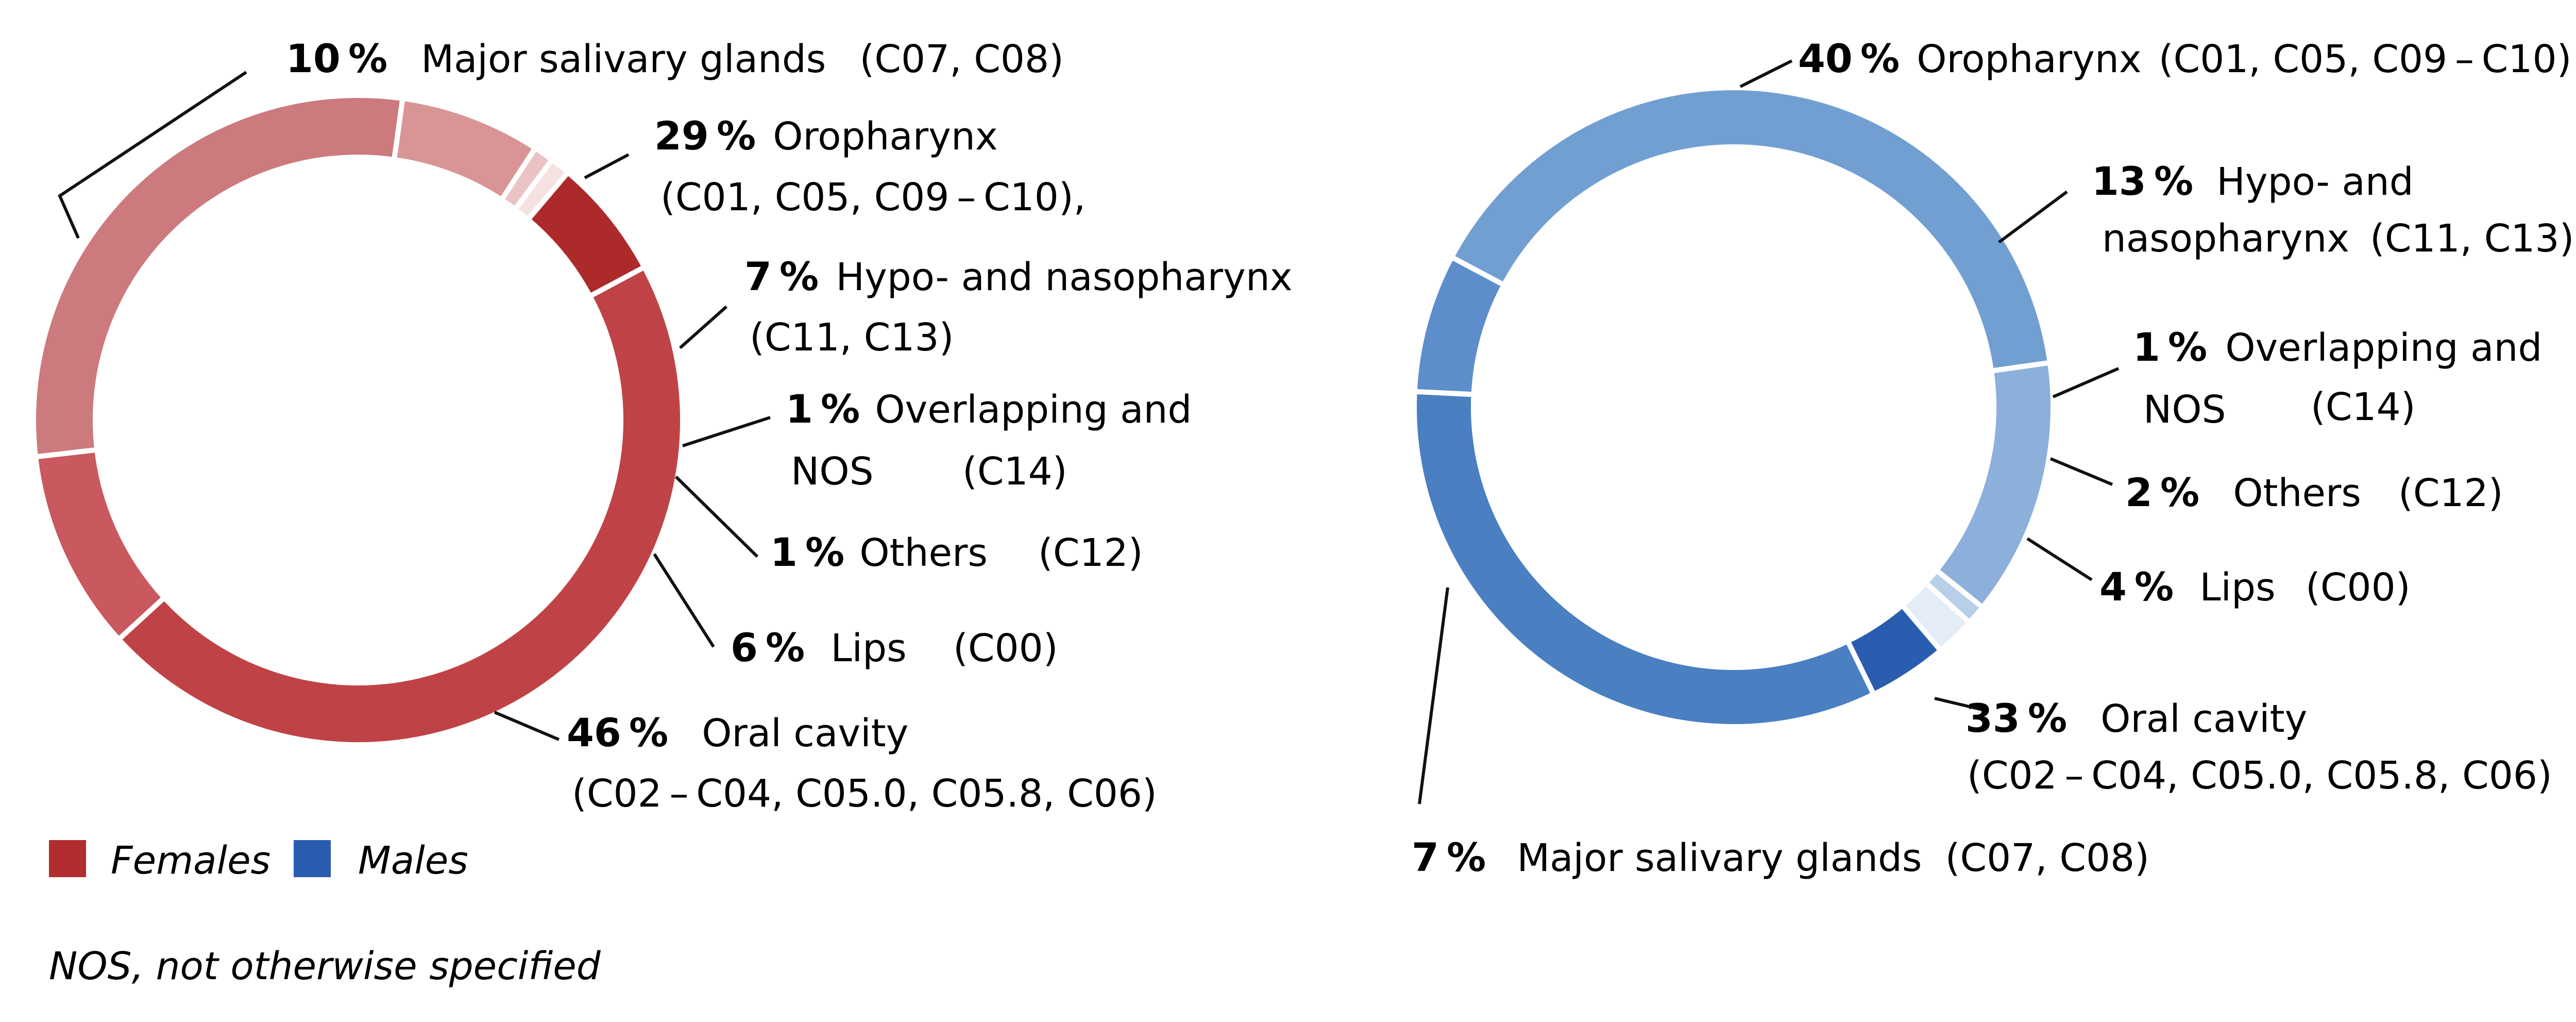 Image resolution: width=2576 pixels, height=1022 pixels. What do you see at coordinates (2363, 407) in the screenshot?
I see `label-male-overlap-codes: (C14)` at bounding box center [2363, 407].